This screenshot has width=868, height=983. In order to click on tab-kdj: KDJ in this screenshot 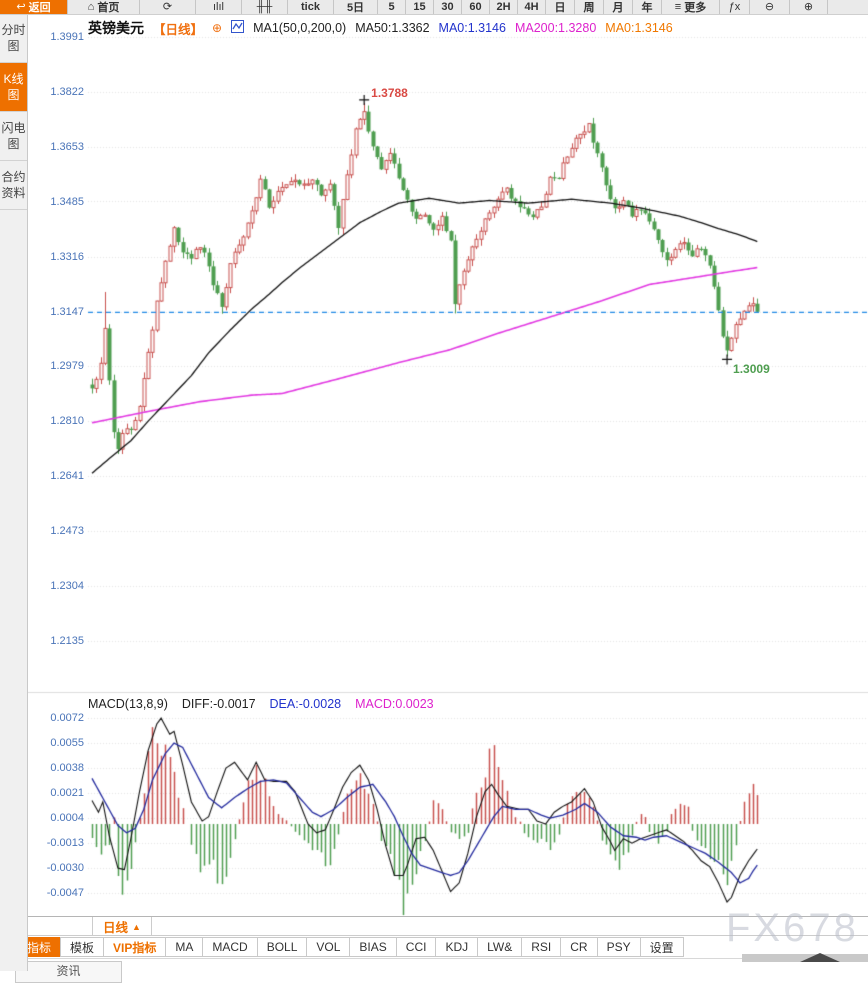, I will do `click(457, 947)`.